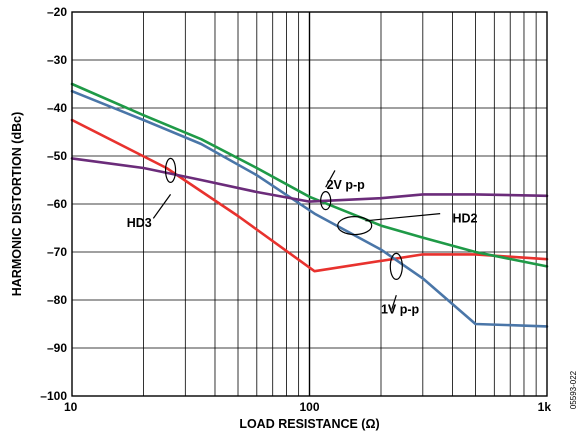 The image size is (585, 442). What do you see at coordinates (139, 223) in the screenshot?
I see `annotation-label: HD3` at bounding box center [139, 223].